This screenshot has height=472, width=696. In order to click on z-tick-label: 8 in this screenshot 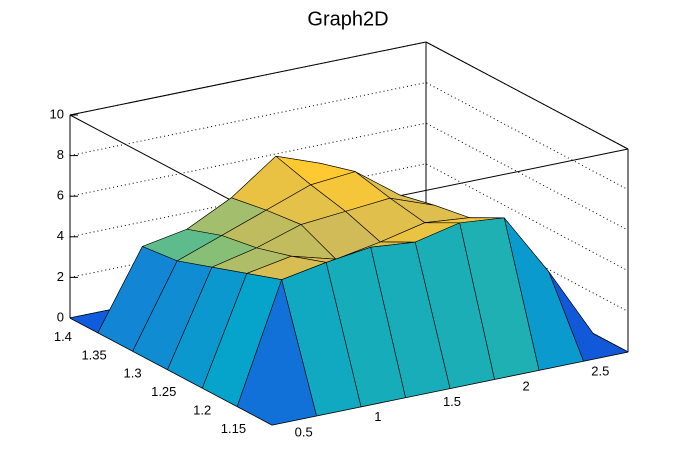, I will do `click(60, 154)`.